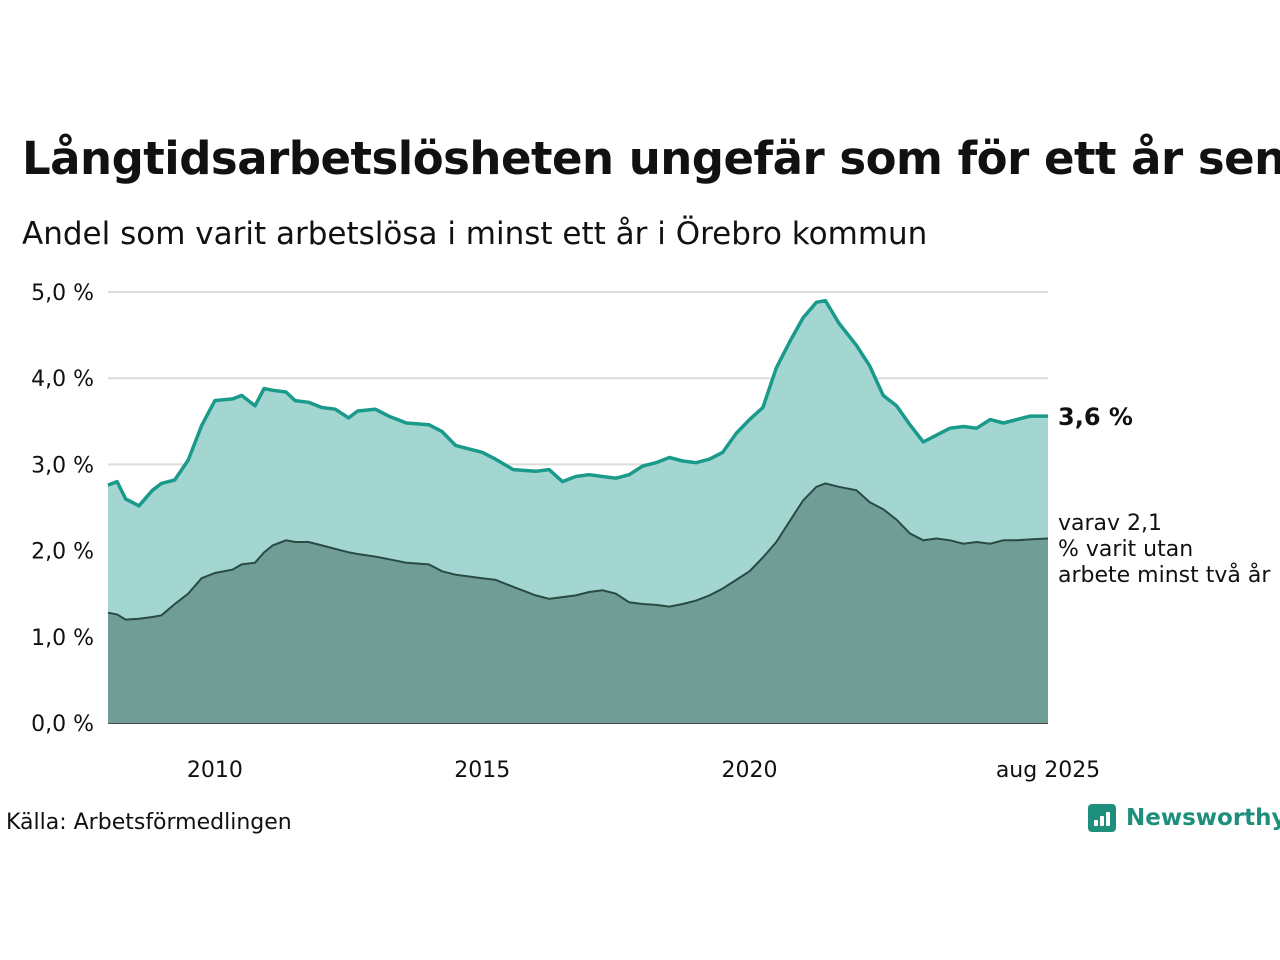 The image size is (1280, 960). What do you see at coordinates (1095, 417) in the screenshot?
I see `total-end-label: 3,6 %` at bounding box center [1095, 417].